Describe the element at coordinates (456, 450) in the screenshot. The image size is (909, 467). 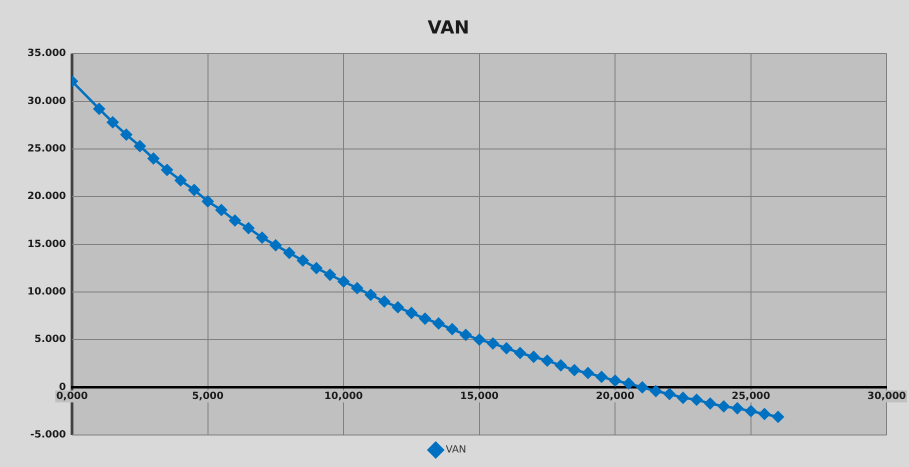
I see `legend-label: VAN` at that location.